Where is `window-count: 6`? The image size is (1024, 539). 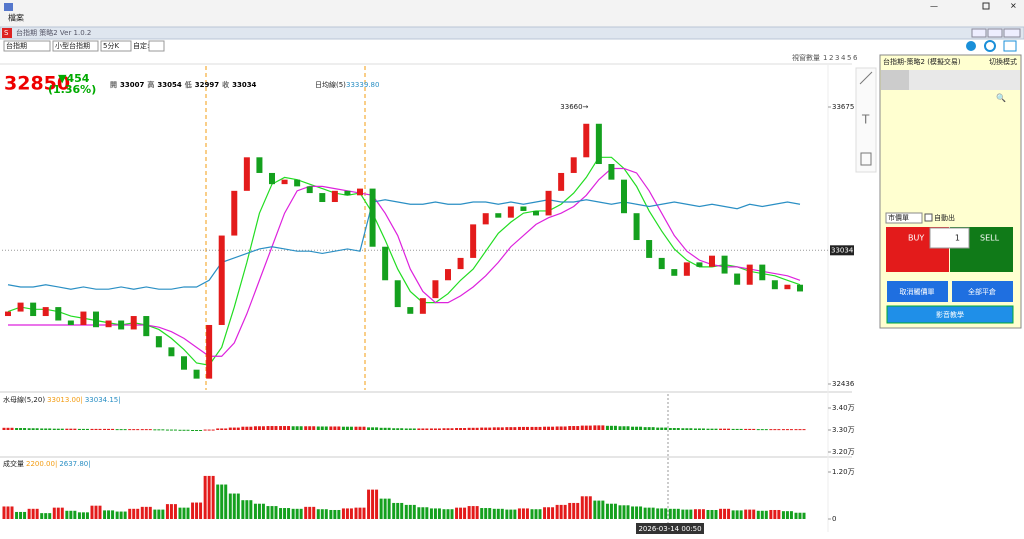 window-count: 6 is located at coordinates (855, 58).